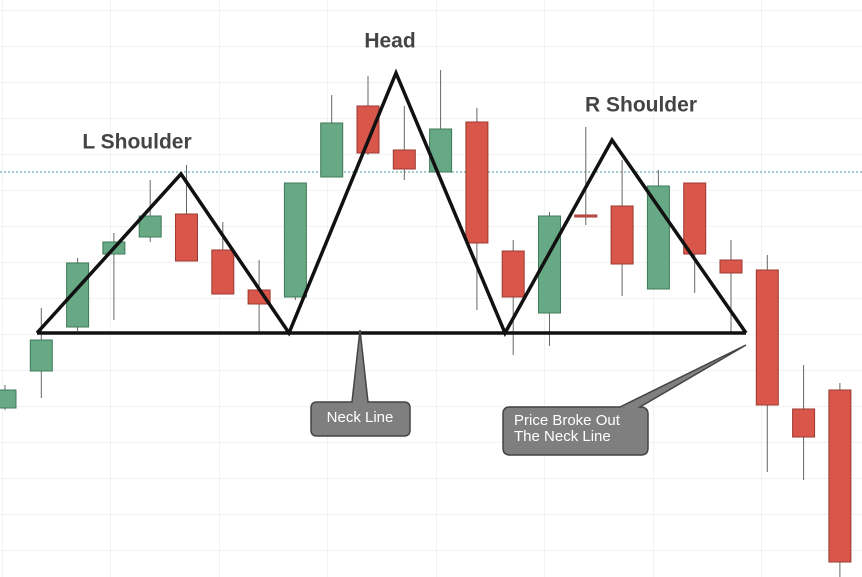 This screenshot has width=862, height=577. I want to click on callout-text: Price Broke Out, so click(567, 420).